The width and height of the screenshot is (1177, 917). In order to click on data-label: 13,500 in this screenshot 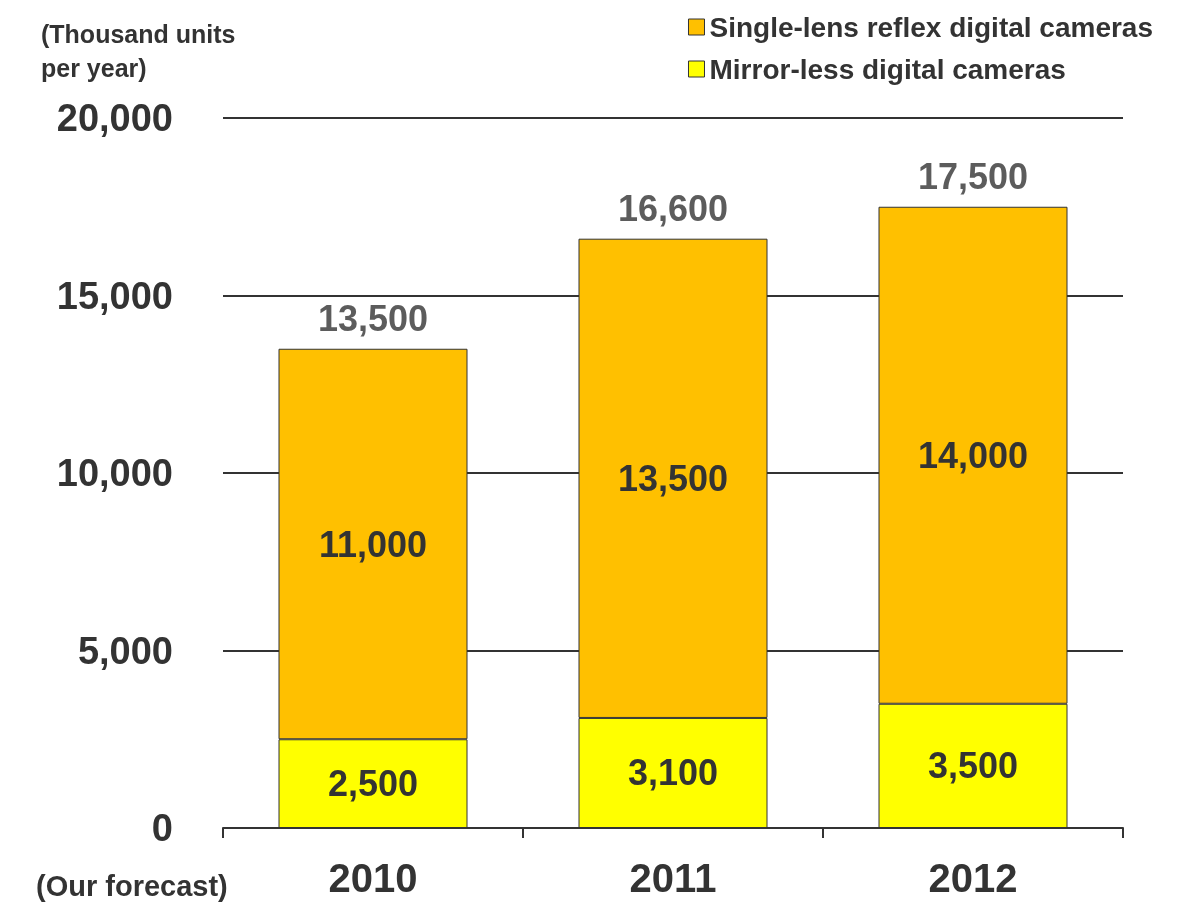, I will do `click(673, 478)`.